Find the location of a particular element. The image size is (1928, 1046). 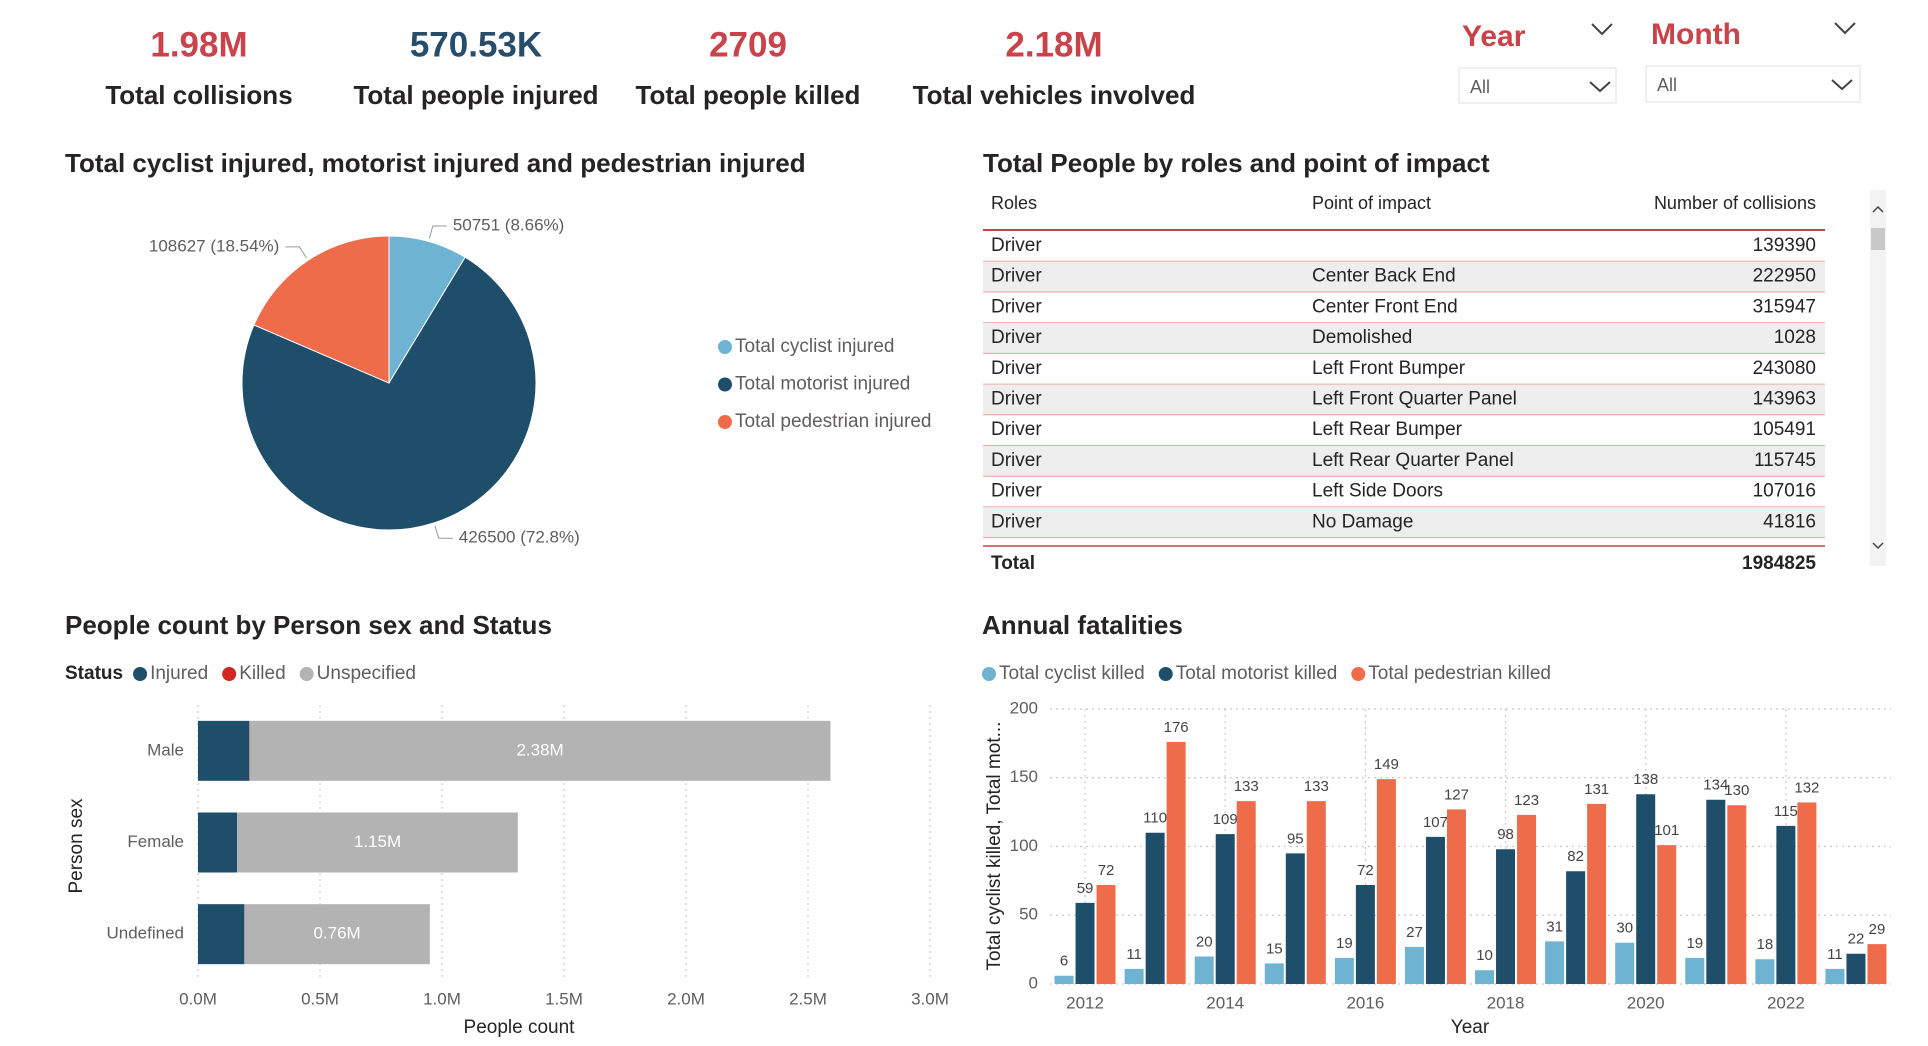

scrollbar is located at coordinates (1878, 378).